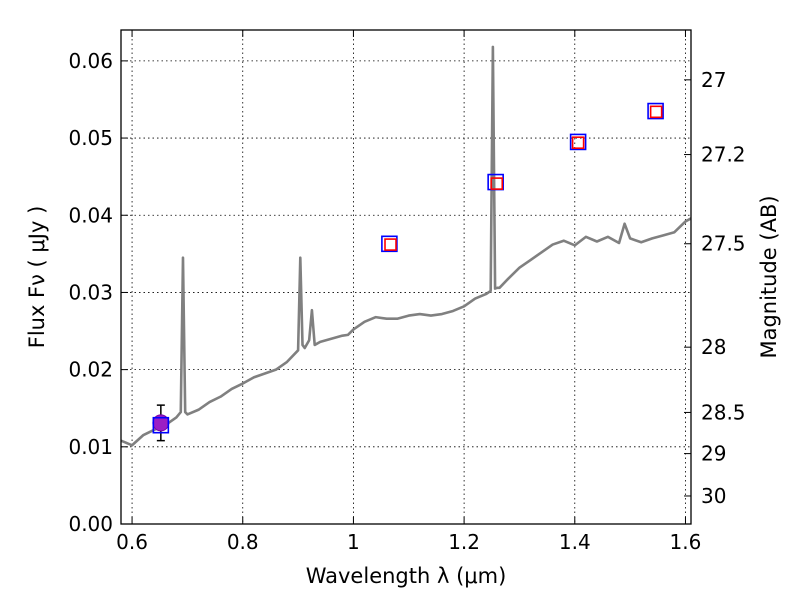  What do you see at coordinates (713, 454) in the screenshot?
I see `y2-tick-label: 29` at bounding box center [713, 454].